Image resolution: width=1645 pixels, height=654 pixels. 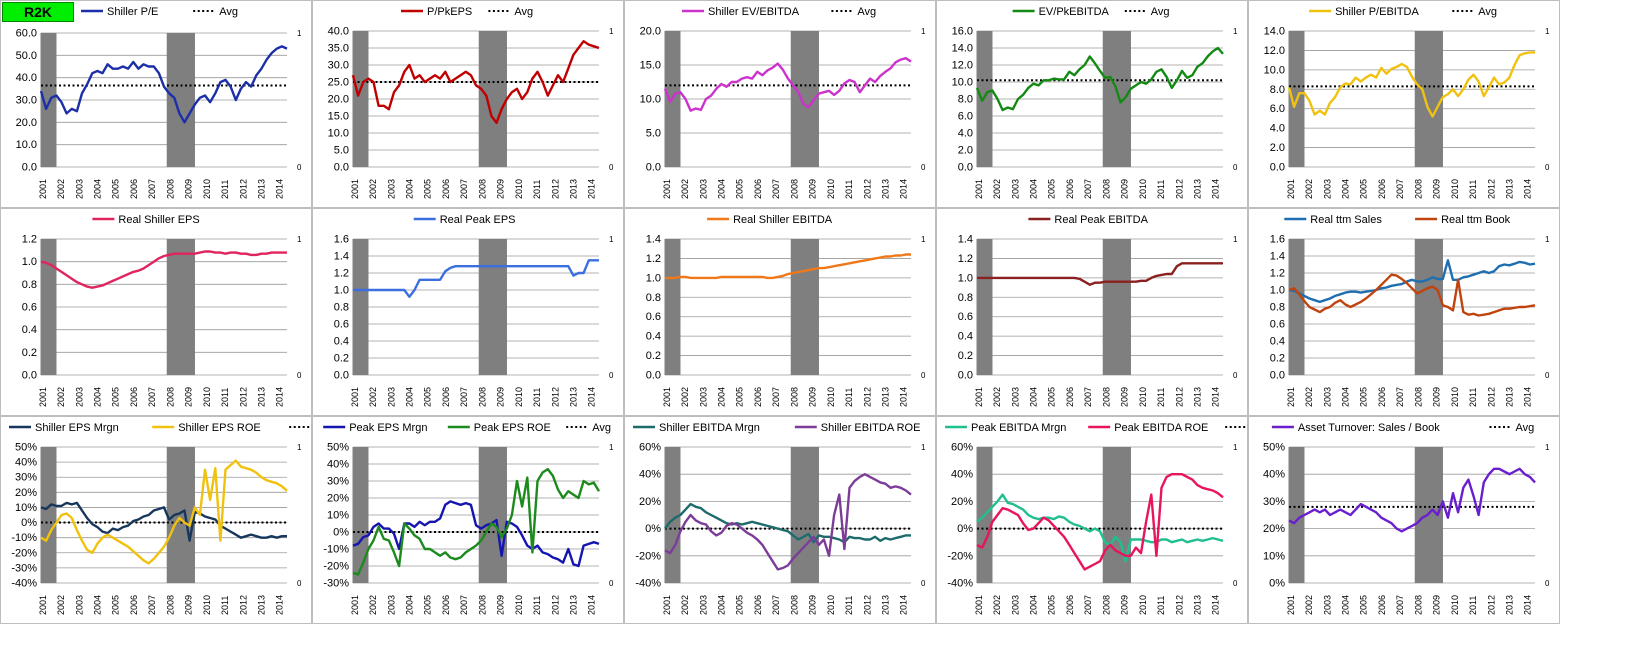 I want to click on y-tick-label: 12.0, so click(x=962, y=66).